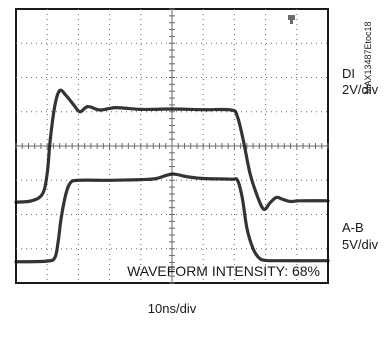 Image resolution: width=389 pixels, height=343 pixels. I want to click on channel-di-name: DI, so click(348, 73).